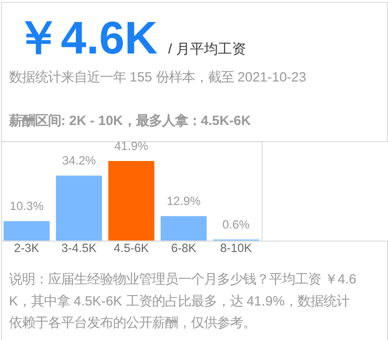 This screenshot has height=340, width=388. I want to click on data-label: 10.3%, so click(27, 206).